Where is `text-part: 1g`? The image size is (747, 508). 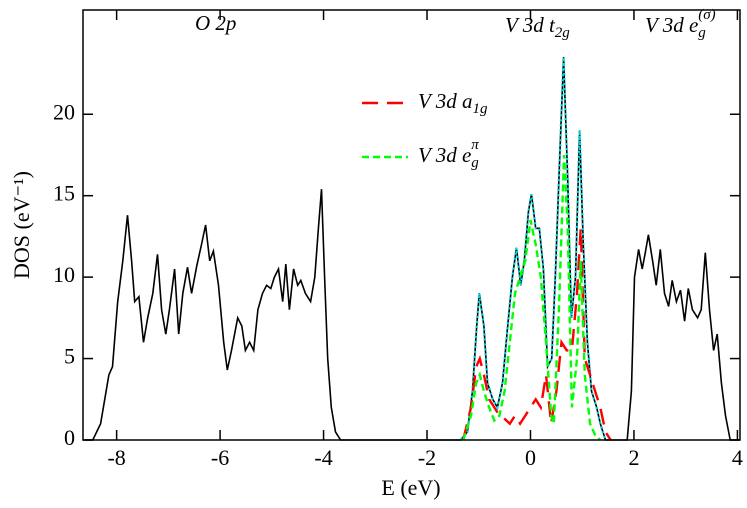 text-part: 1g is located at coordinates (480, 109).